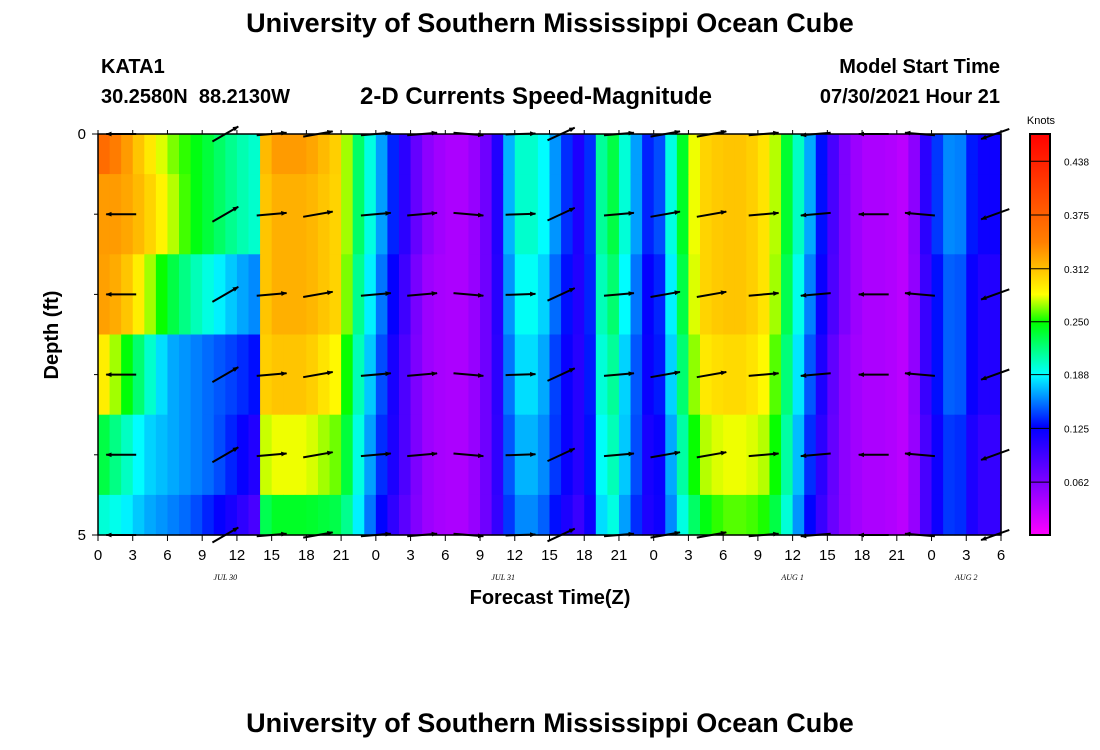 This screenshot has height=750, width=1100. Describe the element at coordinates (1040, 334) in the screenshot. I see `colorbar-gradient` at that location.